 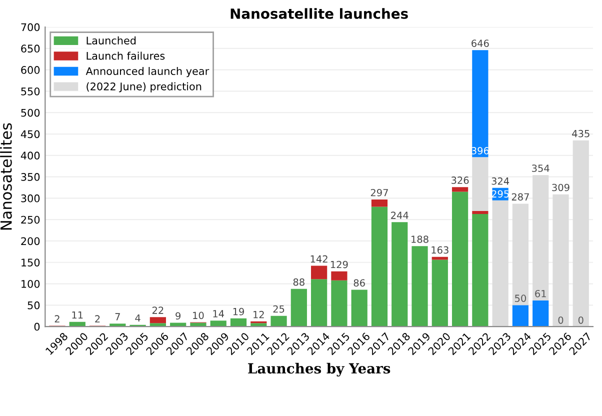 I want to click on legend-label: Announced launch year, so click(x=148, y=72).